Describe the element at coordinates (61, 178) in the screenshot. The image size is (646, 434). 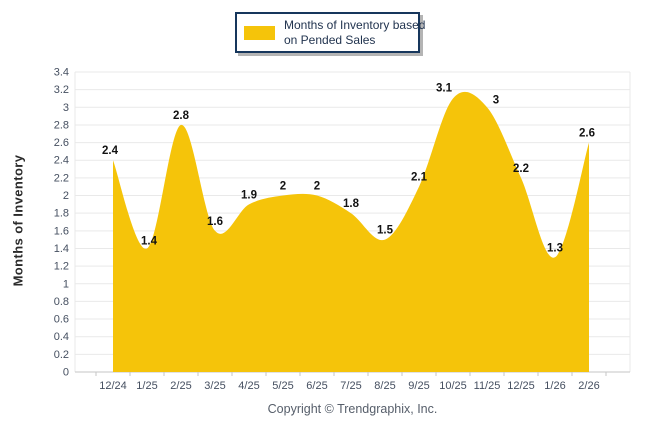
I see `y-tick-label: 2.2` at that location.